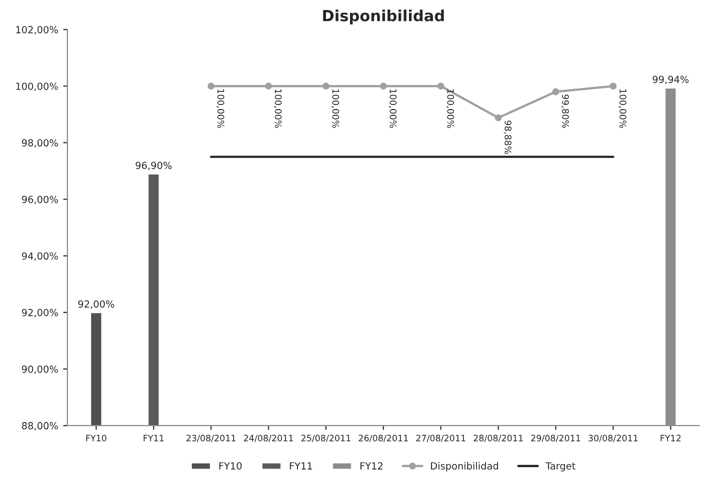 Image resolution: width=710 pixels, height=492 pixels. What do you see at coordinates (613, 438) in the screenshot?
I see `x-tick-label: 30/08/2011` at bounding box center [613, 438].